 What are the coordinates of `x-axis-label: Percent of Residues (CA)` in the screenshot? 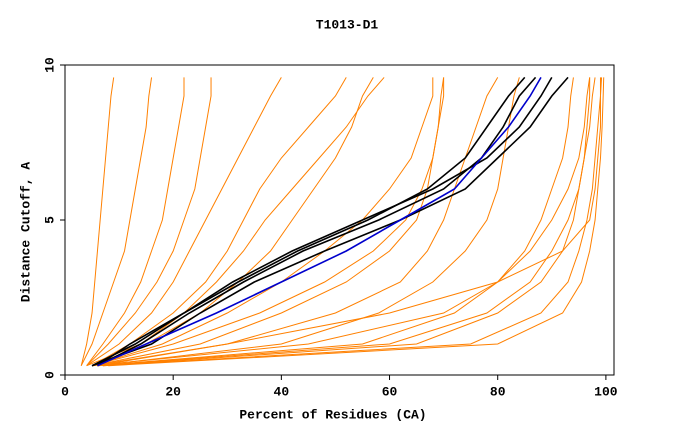 It's located at (332, 414).